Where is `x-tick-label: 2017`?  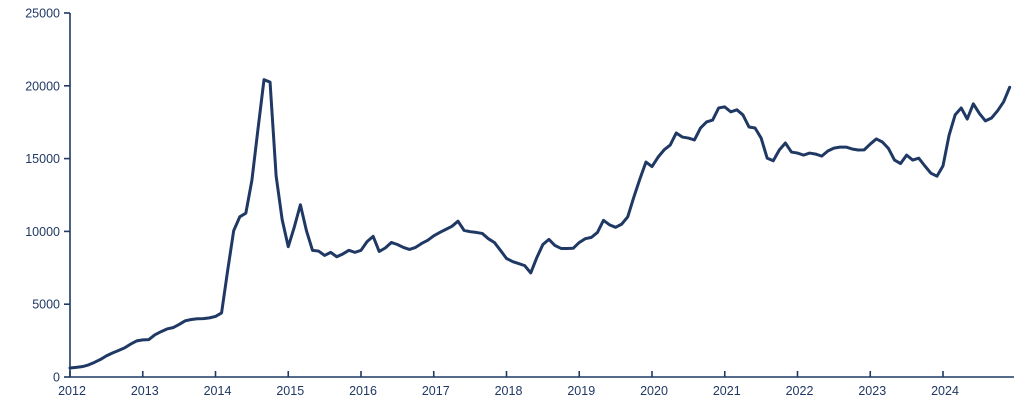
x-tick-label: 2017 is located at coordinates (436, 391).